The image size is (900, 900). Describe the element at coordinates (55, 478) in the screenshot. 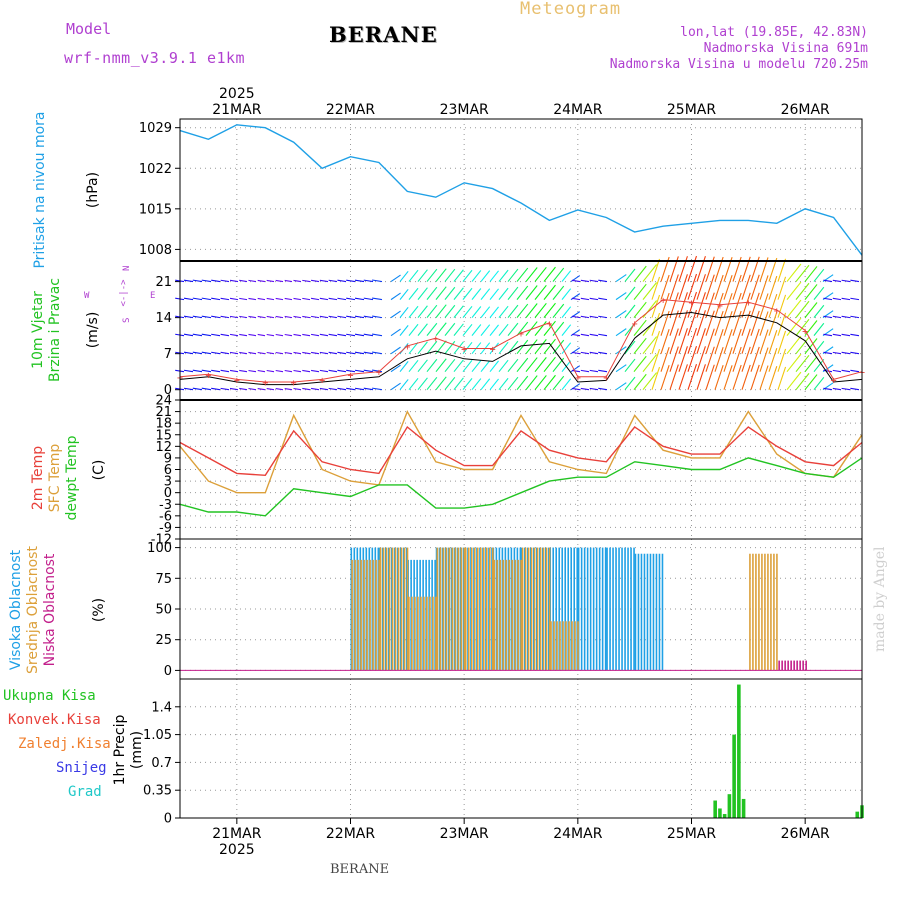

I see `temperature-ylabel: SFC Temp` at that location.